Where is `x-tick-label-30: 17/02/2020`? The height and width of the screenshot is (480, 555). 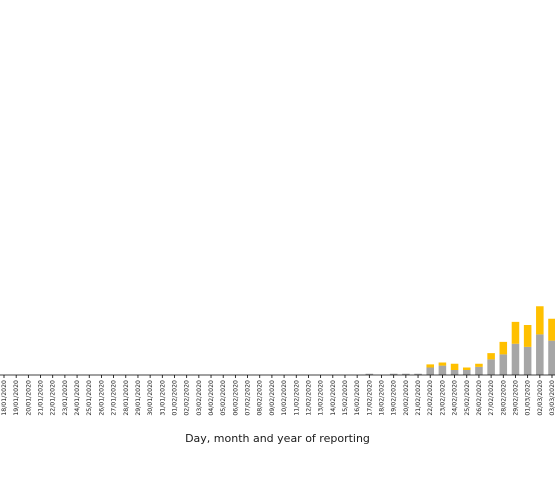
x-tick-label-30: 17/02/2020 is located at coordinates (369, 398).